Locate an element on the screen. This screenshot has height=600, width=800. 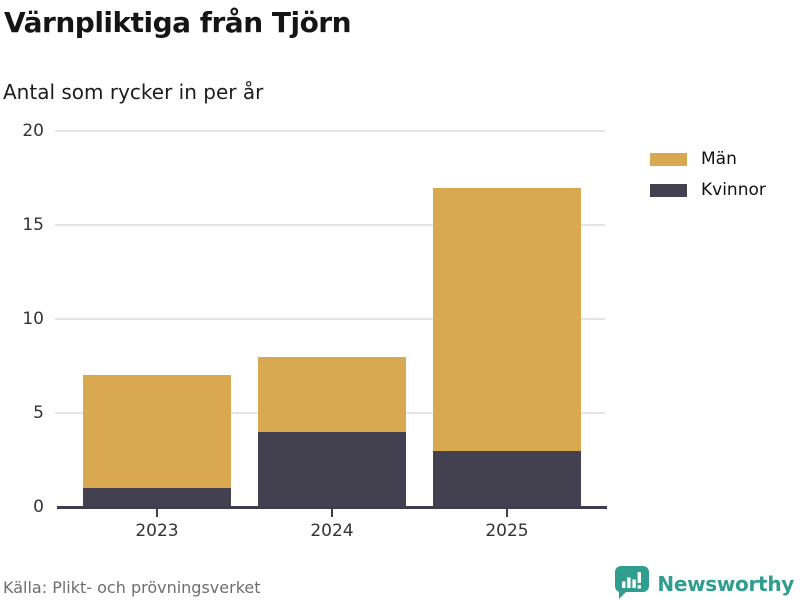
brand-name: Newsworthy is located at coordinates (725, 583).